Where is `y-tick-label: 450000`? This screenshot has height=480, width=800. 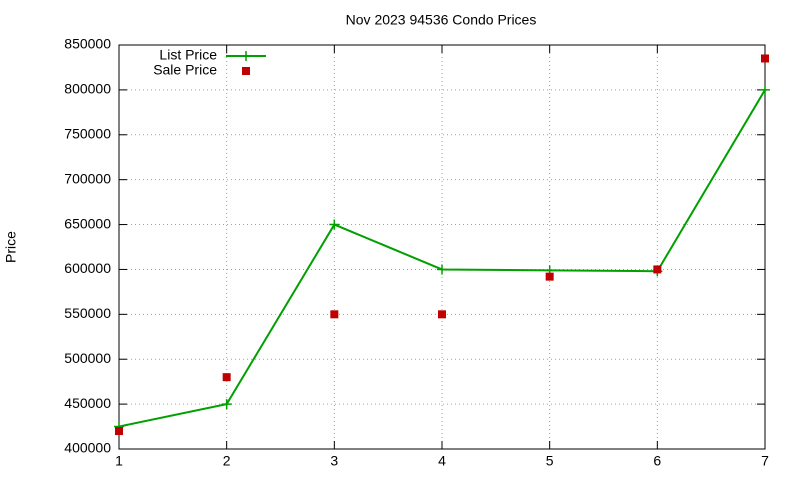
y-tick-label: 450000 is located at coordinates (87, 403).